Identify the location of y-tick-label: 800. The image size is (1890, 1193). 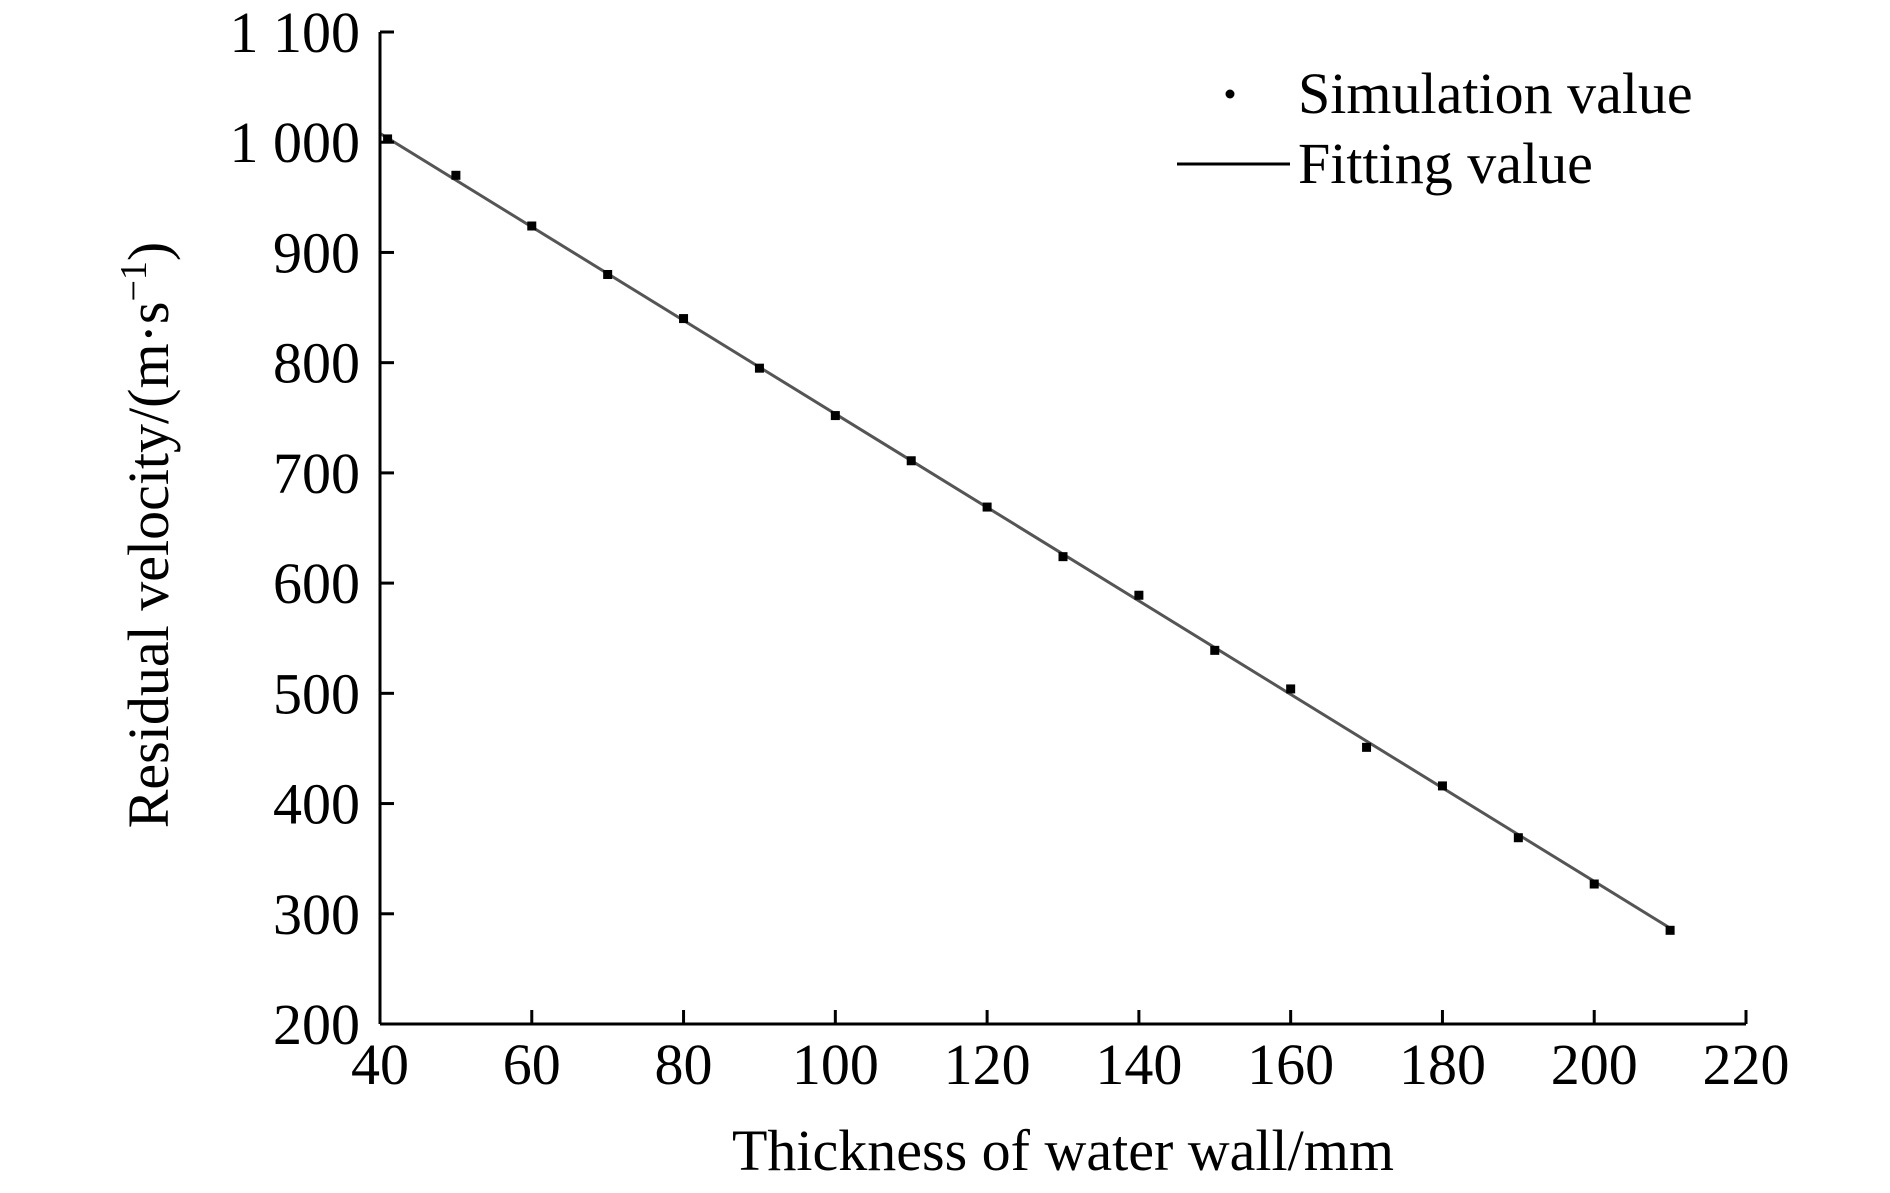
(316, 363).